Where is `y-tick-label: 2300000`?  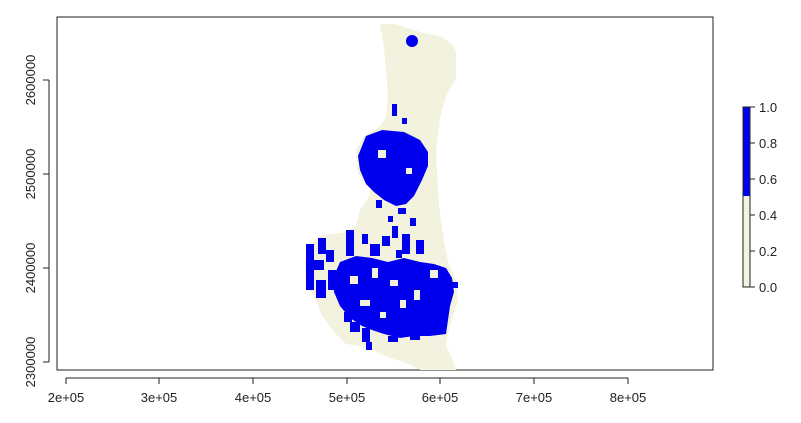
y-tick-label: 2300000 is located at coordinates (30, 362).